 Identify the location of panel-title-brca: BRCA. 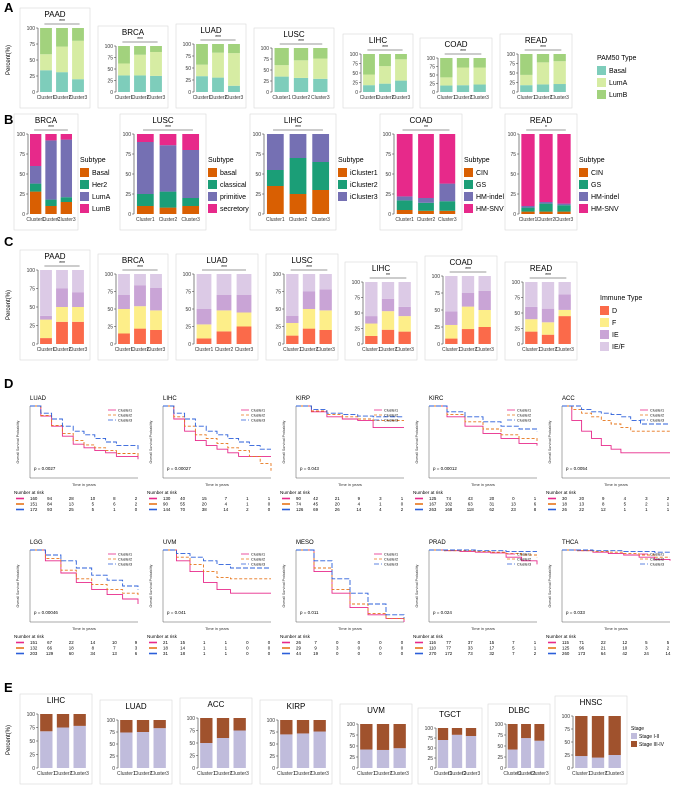
(133, 260).